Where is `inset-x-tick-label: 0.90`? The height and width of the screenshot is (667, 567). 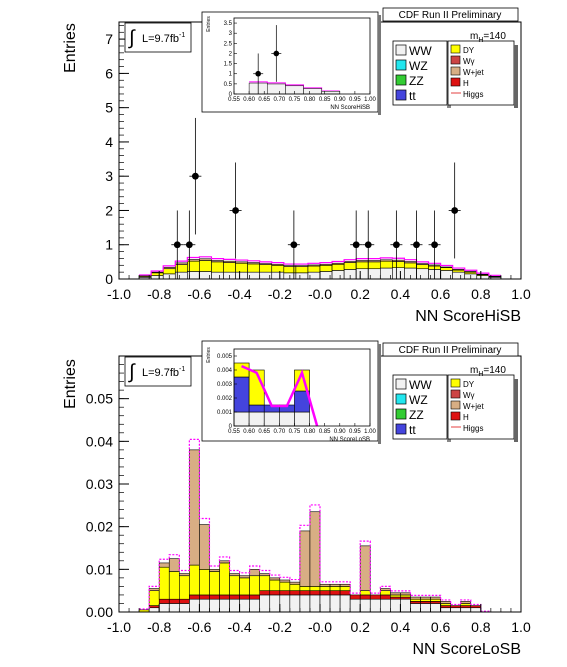
inset-x-tick-label: 0.90 is located at coordinates (340, 432).